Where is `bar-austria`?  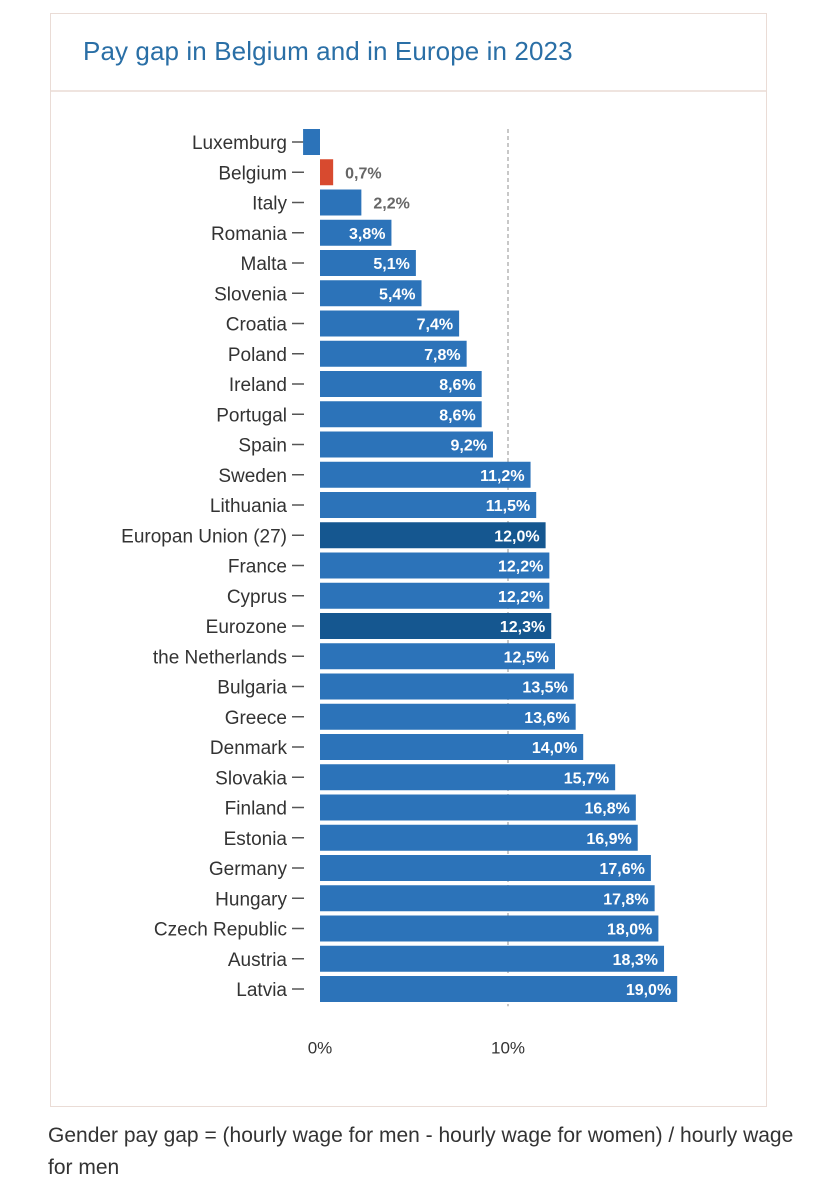
bar-austria is located at coordinates (492, 958).